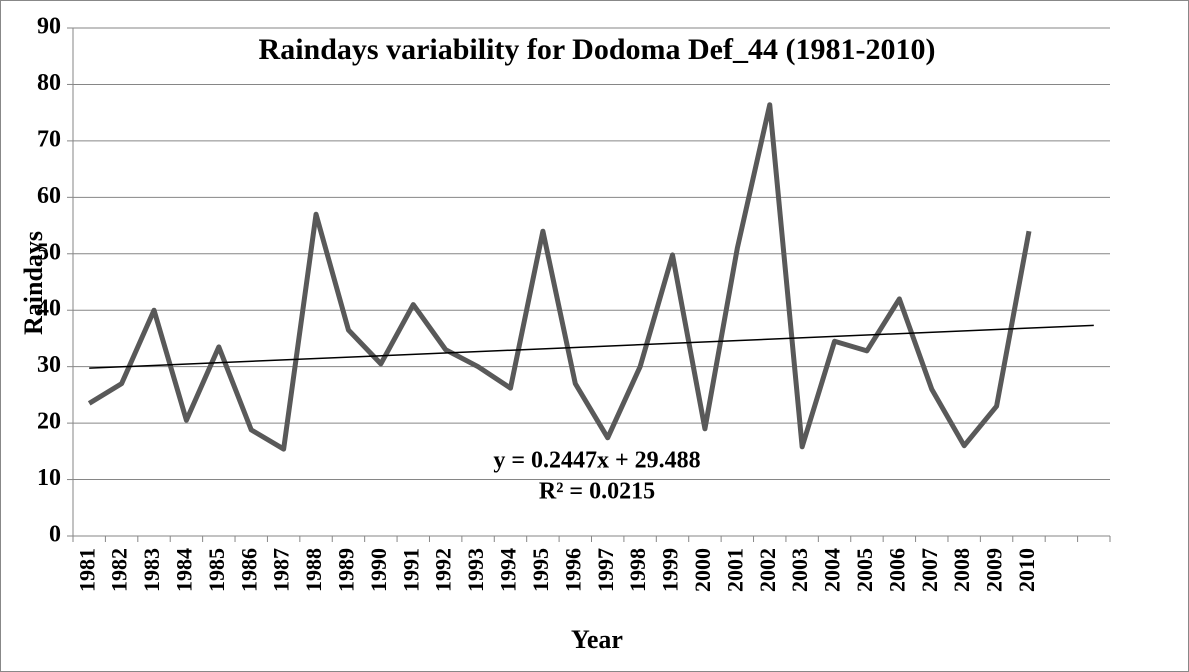  What do you see at coordinates (670, 570) in the screenshot?
I see `x-tick-label: 1999` at bounding box center [670, 570].